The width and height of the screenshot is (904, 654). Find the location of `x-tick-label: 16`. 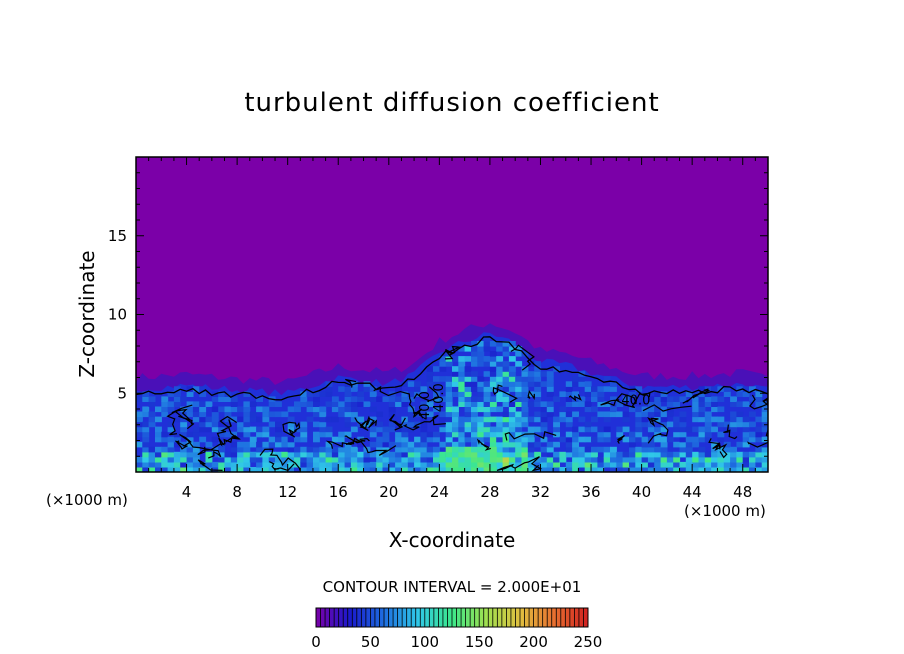

x-tick-label: 16 is located at coordinates (338, 492).